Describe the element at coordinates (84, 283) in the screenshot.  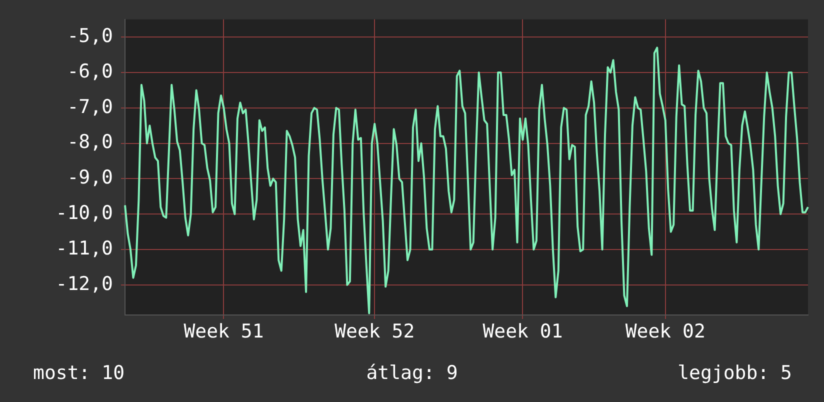
I see `y-tick-label: -12,0` at that location.